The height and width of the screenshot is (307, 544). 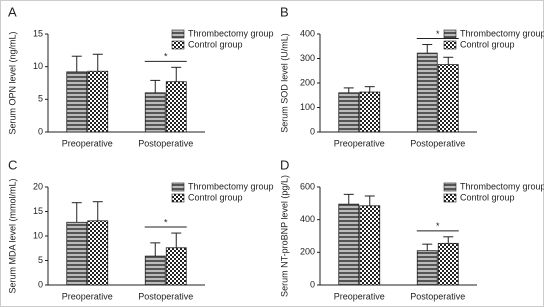 I want to click on panel-label: A, so click(x=12, y=11).